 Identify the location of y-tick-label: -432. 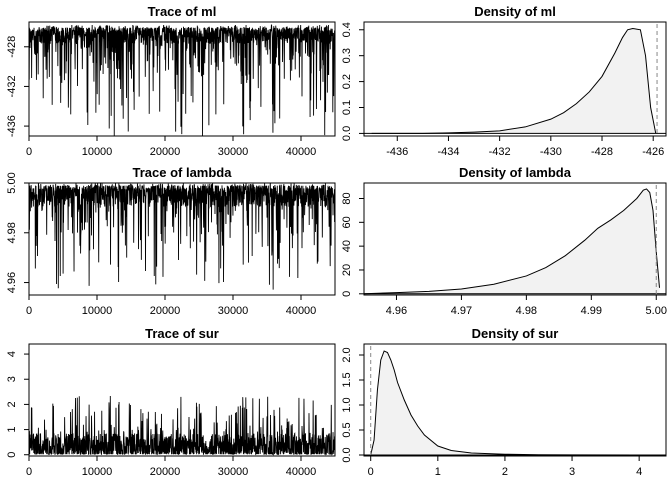
(12, 86).